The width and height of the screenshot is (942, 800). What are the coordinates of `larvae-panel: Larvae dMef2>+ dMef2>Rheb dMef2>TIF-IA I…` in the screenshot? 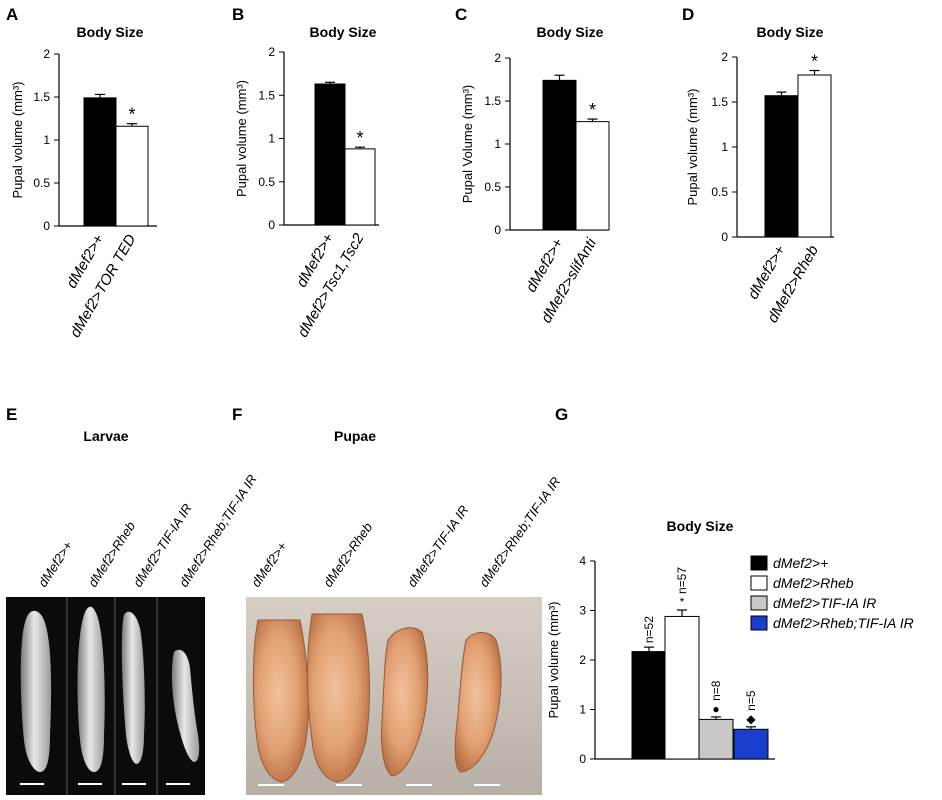 It's located at (133, 611).